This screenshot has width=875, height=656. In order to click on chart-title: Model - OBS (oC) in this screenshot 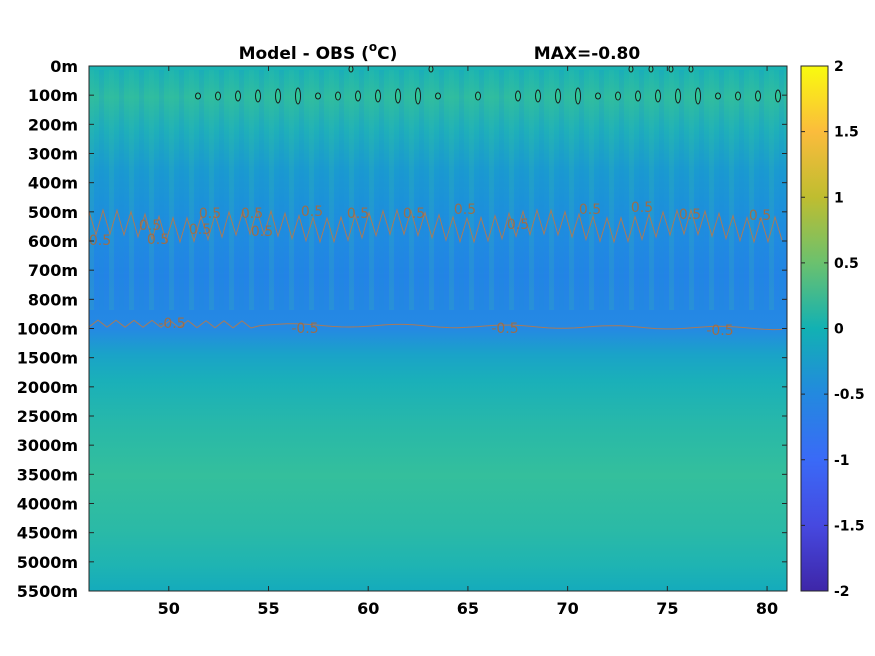, I will do `click(318, 52)`.